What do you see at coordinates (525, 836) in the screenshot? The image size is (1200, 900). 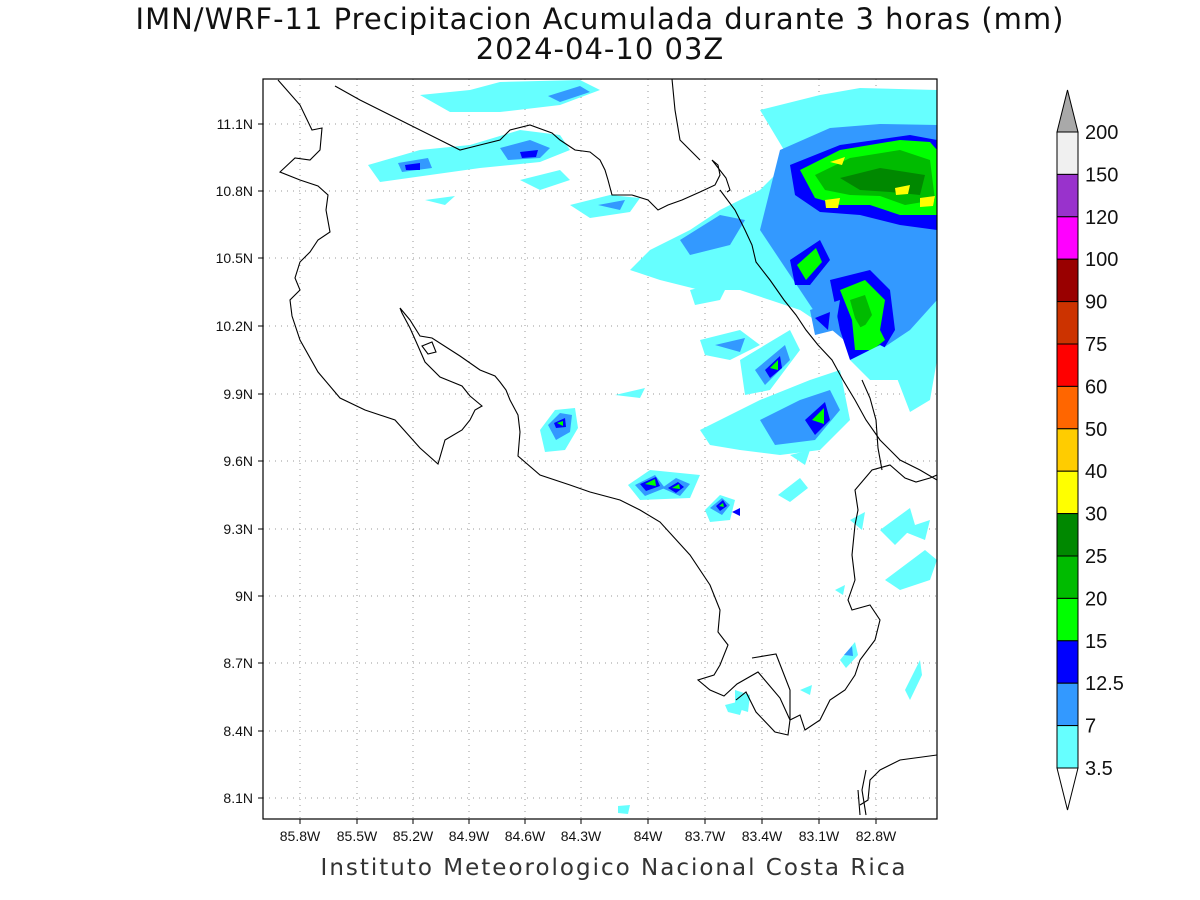 I see `x-tick-label: 84.6W` at bounding box center [525, 836].